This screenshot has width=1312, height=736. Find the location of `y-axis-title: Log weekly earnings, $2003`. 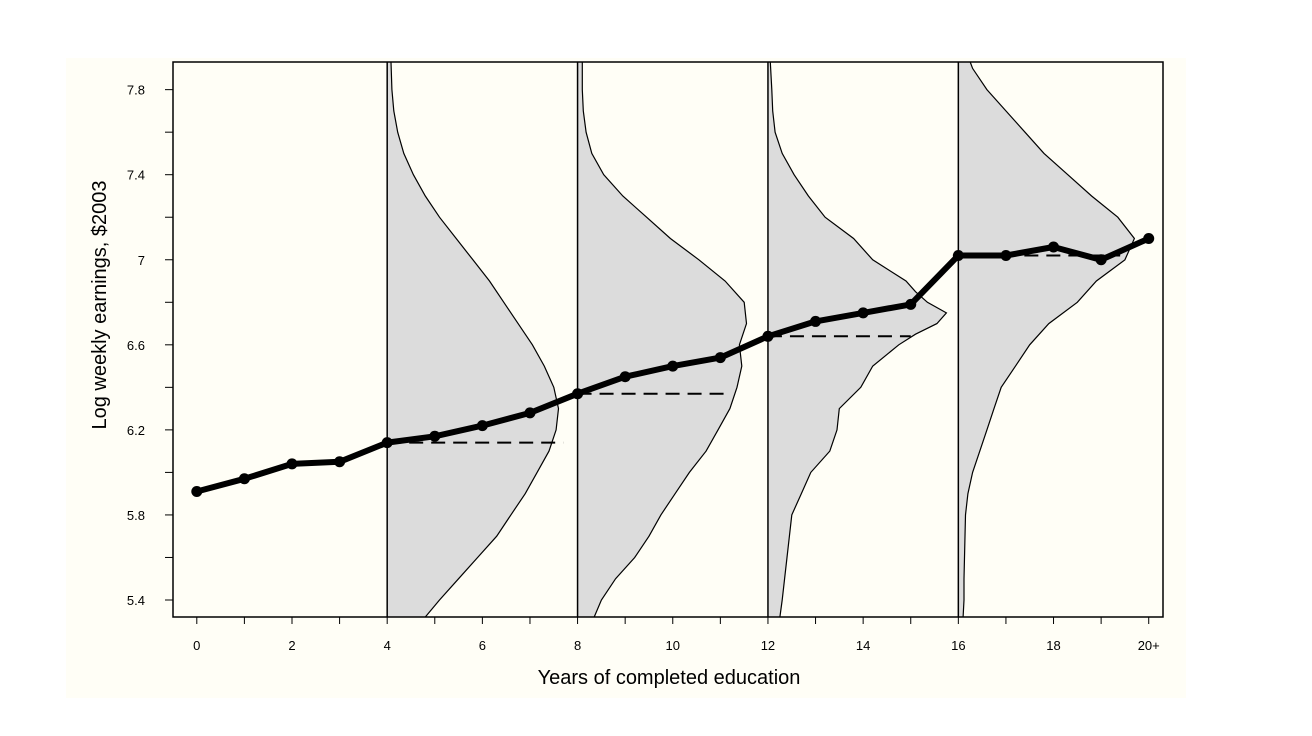

y-axis-title: Log weekly earnings, $2003 is located at coordinates (100, 304).